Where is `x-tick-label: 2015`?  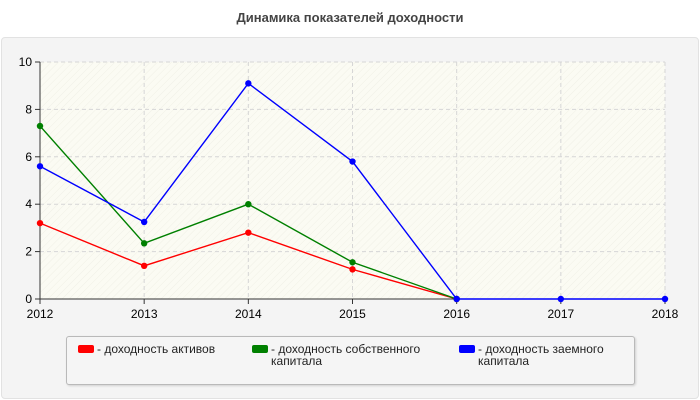 x-tick-label: 2015 is located at coordinates (352, 314).